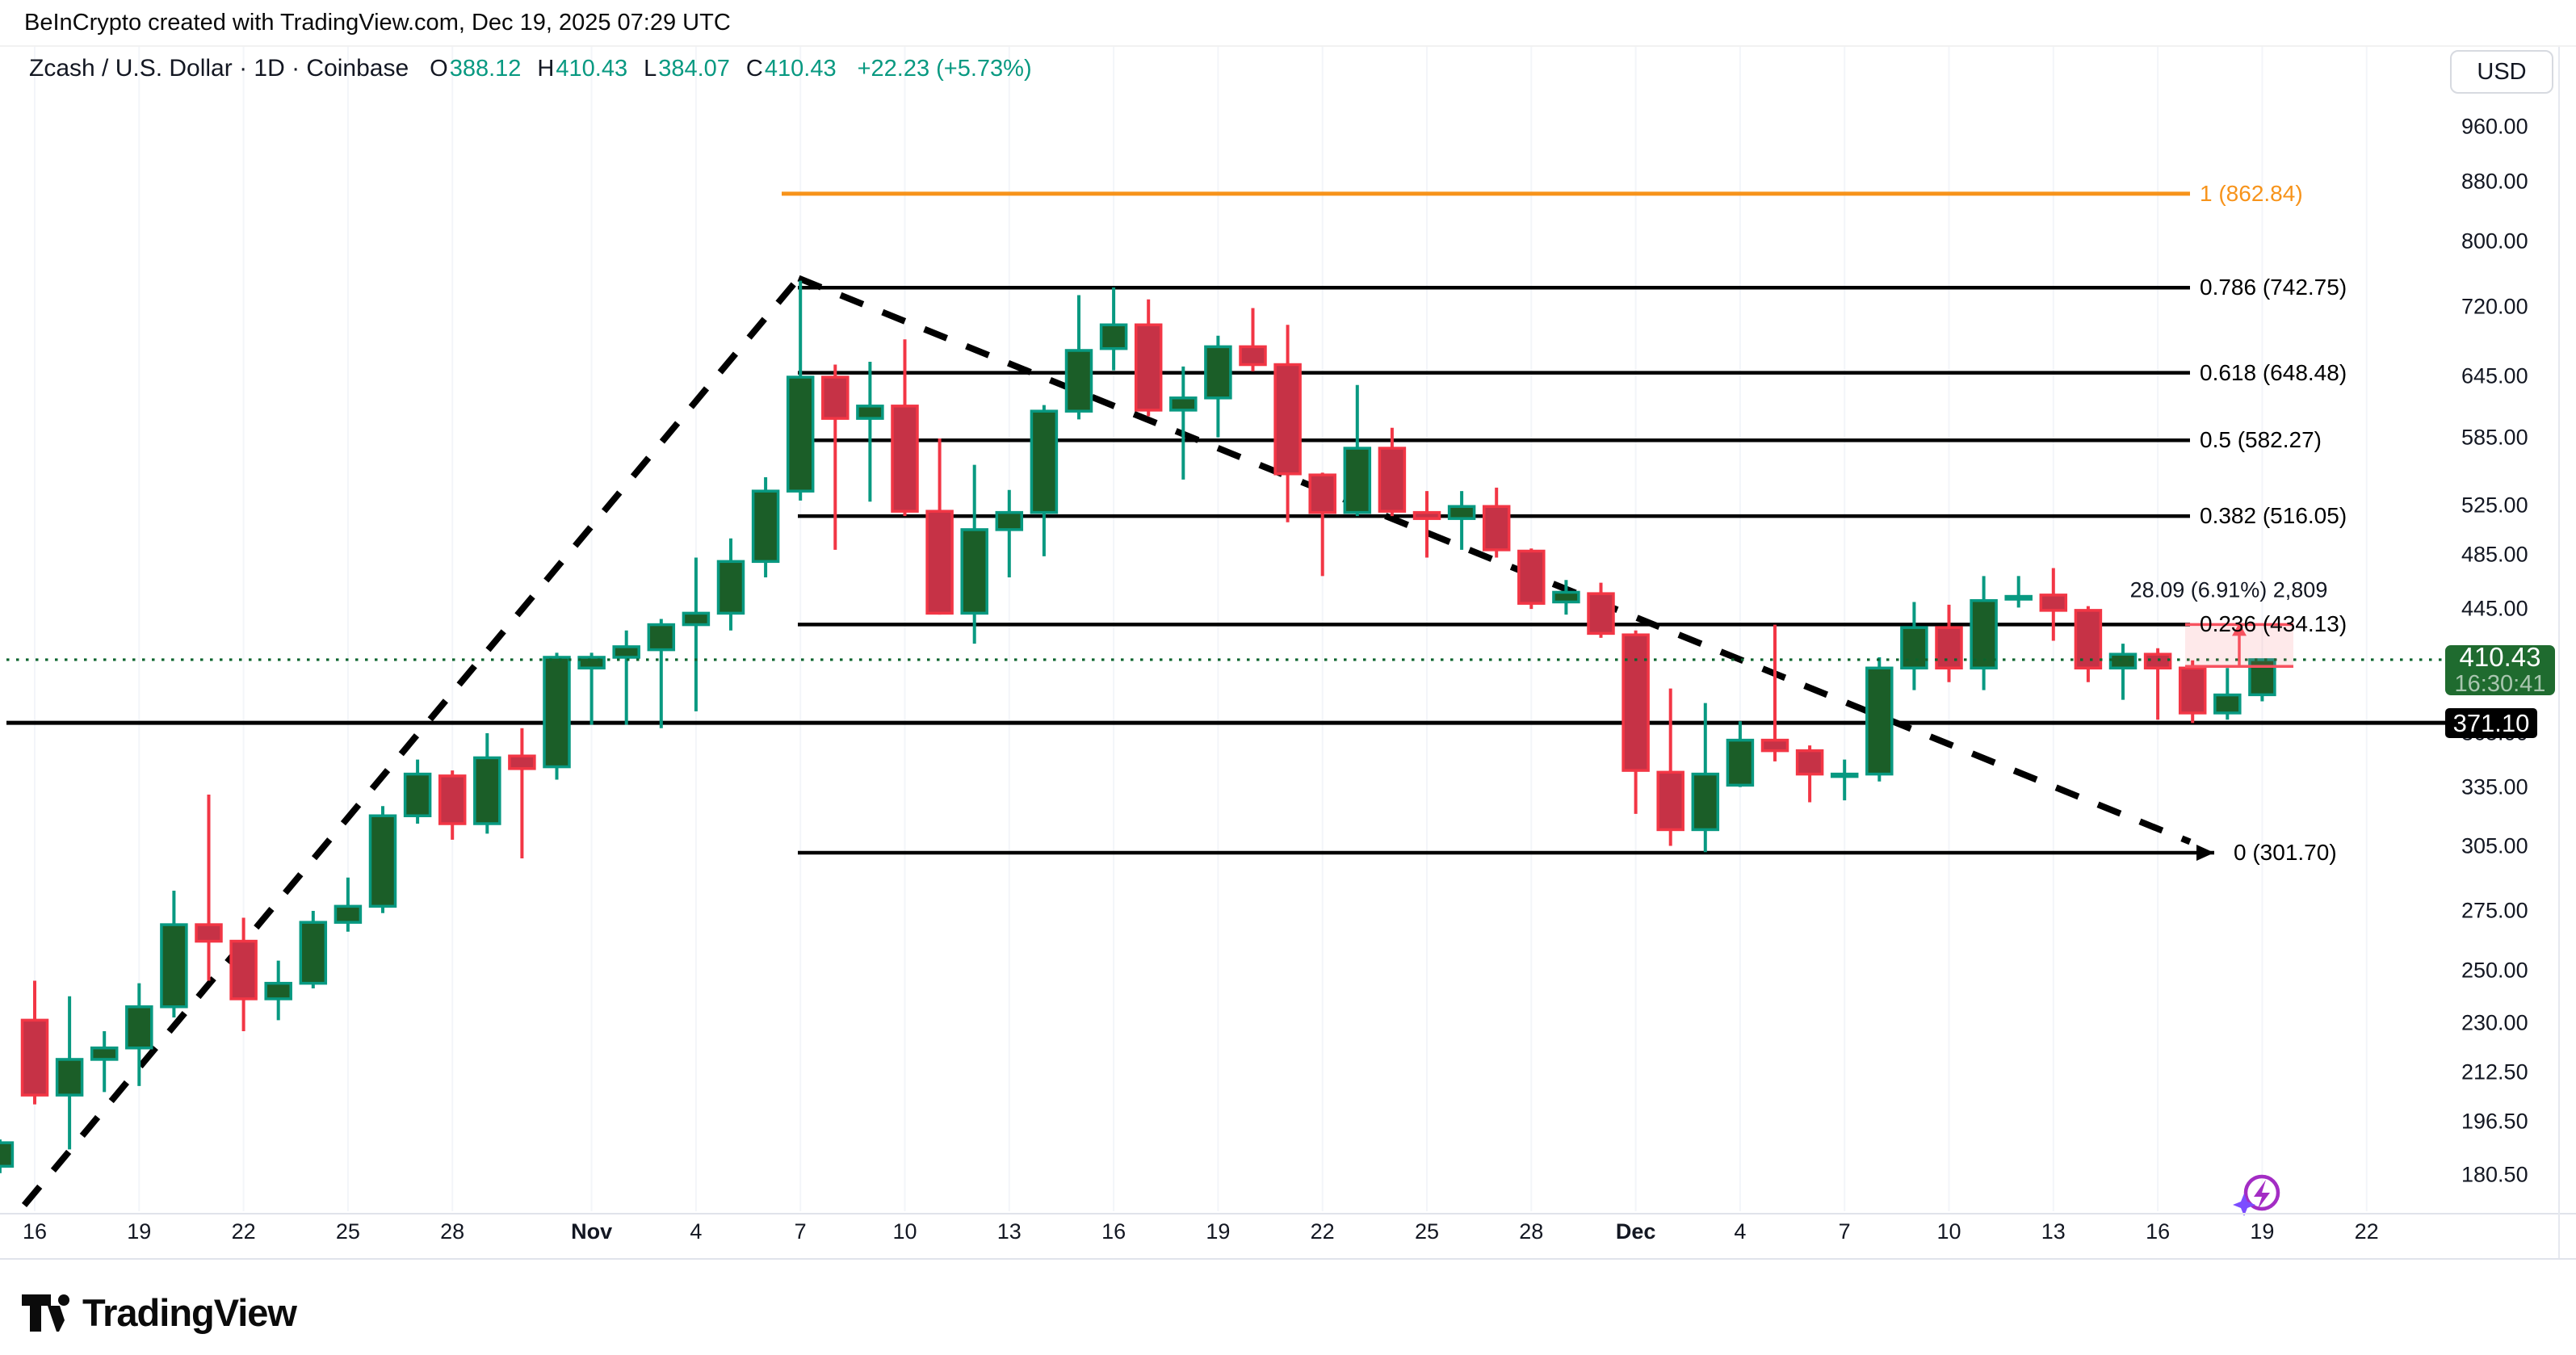 The image size is (2576, 1355). I want to click on price-label-445.00: 445.00, so click(2494, 608).